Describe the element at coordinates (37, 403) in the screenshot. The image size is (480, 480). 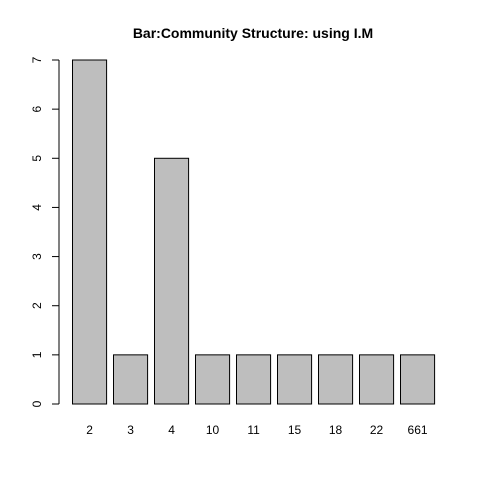
I see `y-tick-label-0: 0` at that location.